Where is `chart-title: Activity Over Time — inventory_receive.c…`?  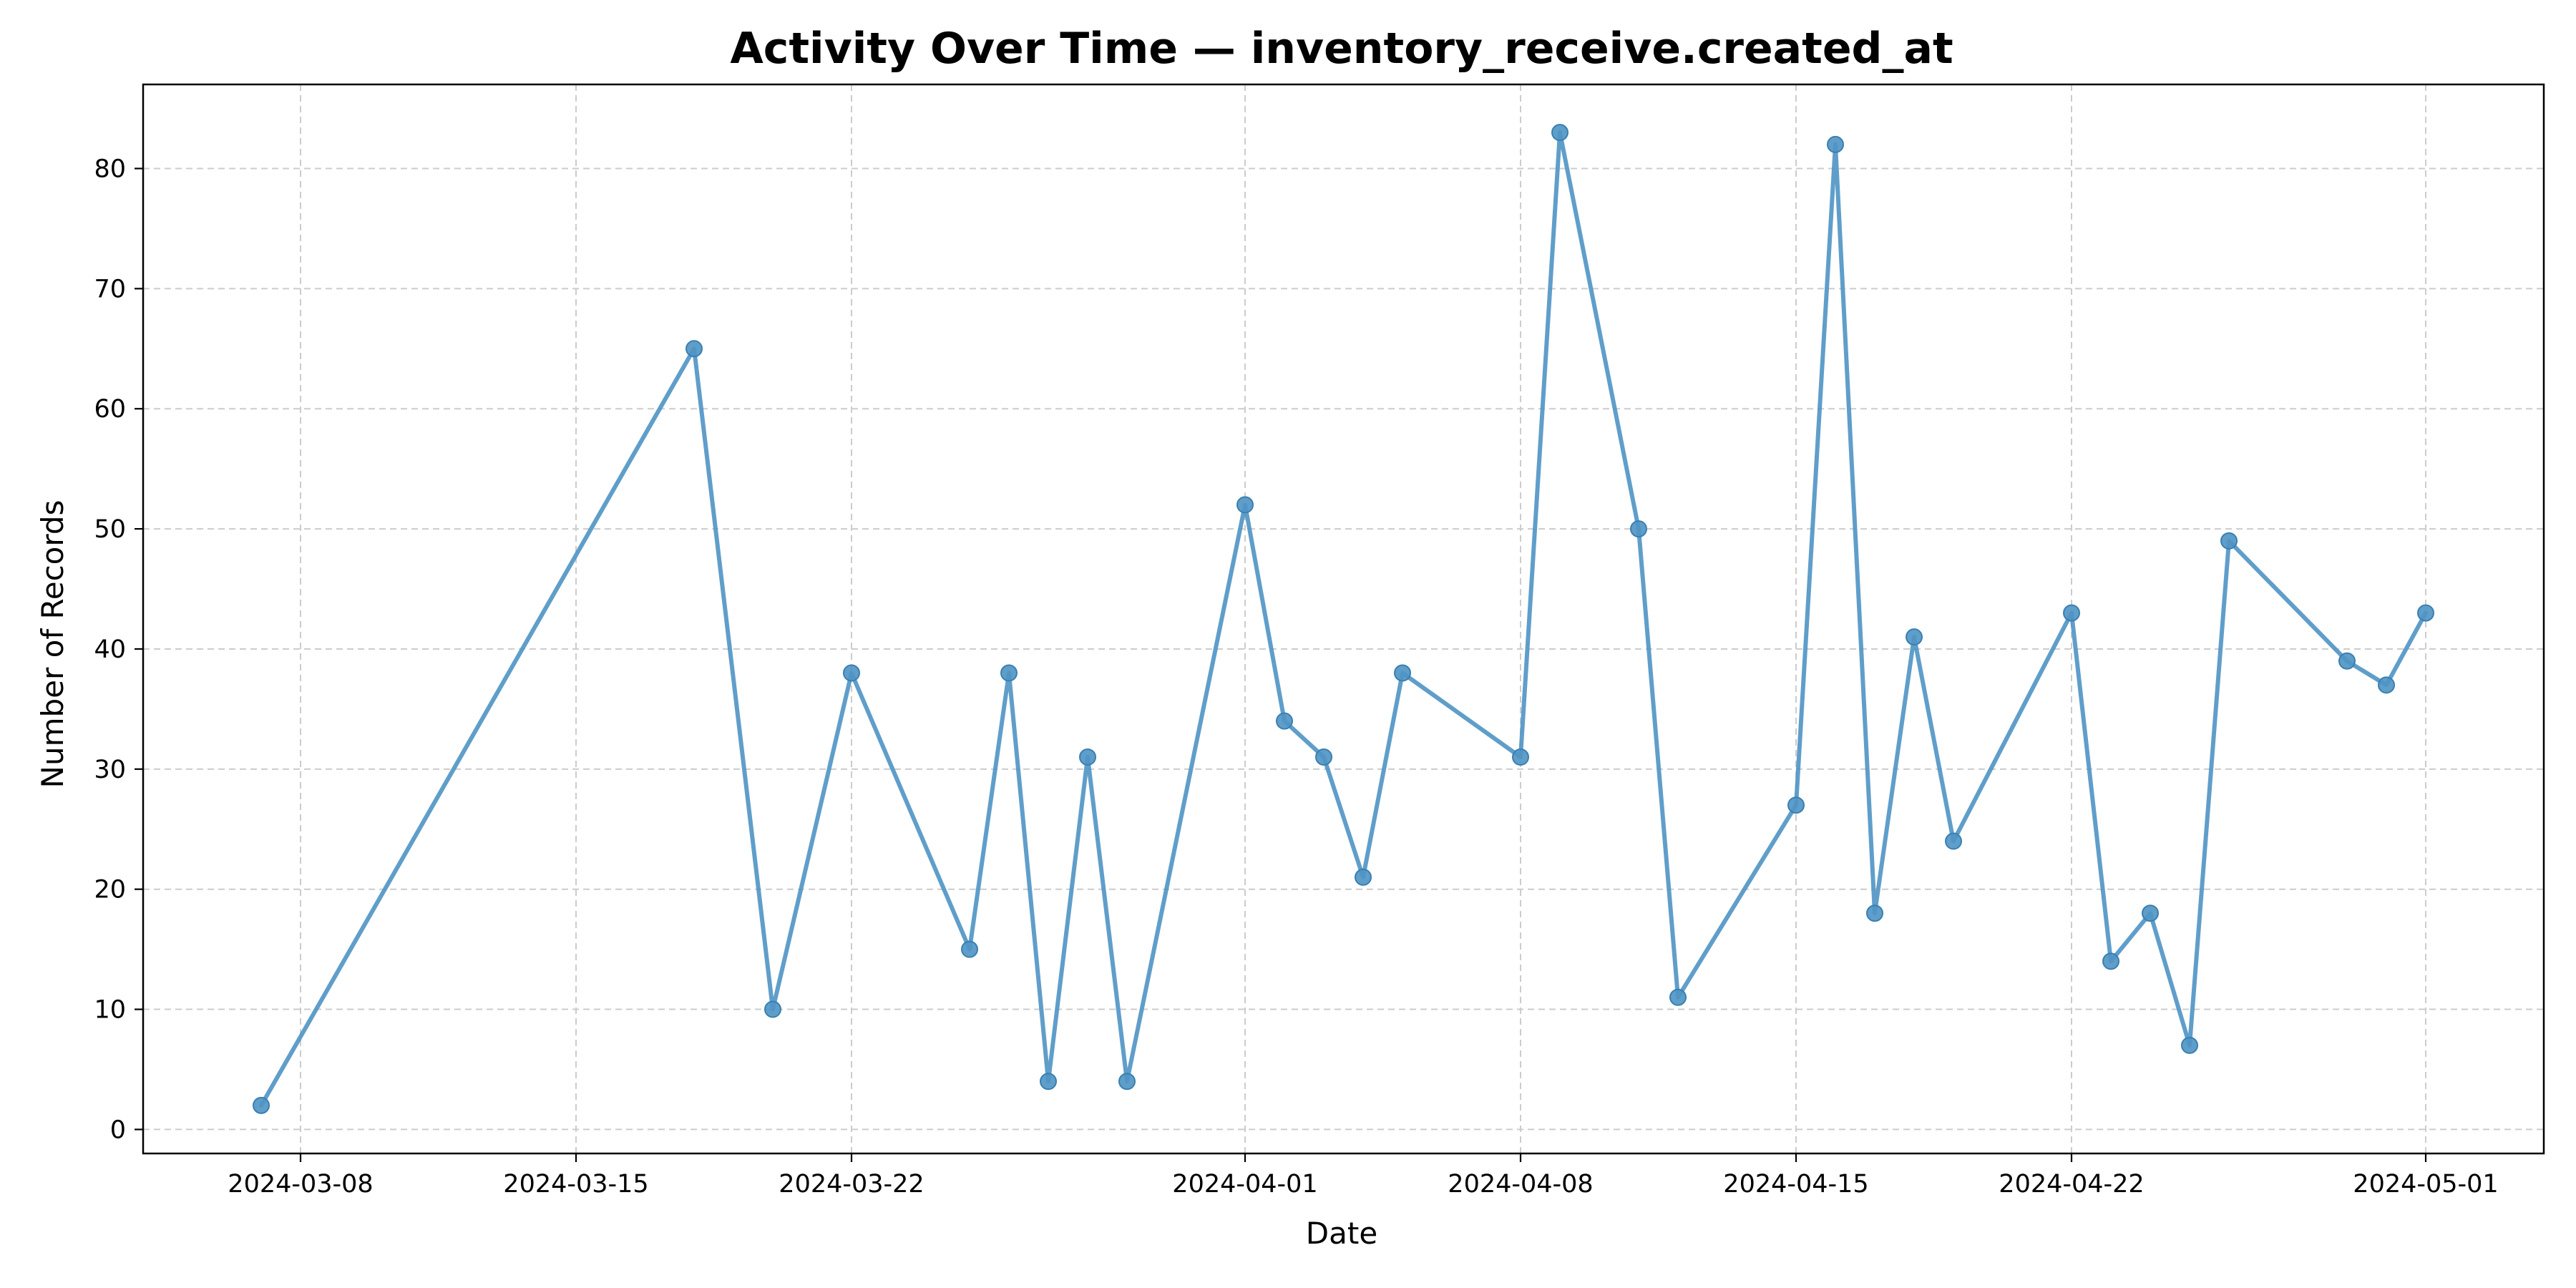 chart-title: Activity Over Time — inventory_receive.c… is located at coordinates (1341, 49).